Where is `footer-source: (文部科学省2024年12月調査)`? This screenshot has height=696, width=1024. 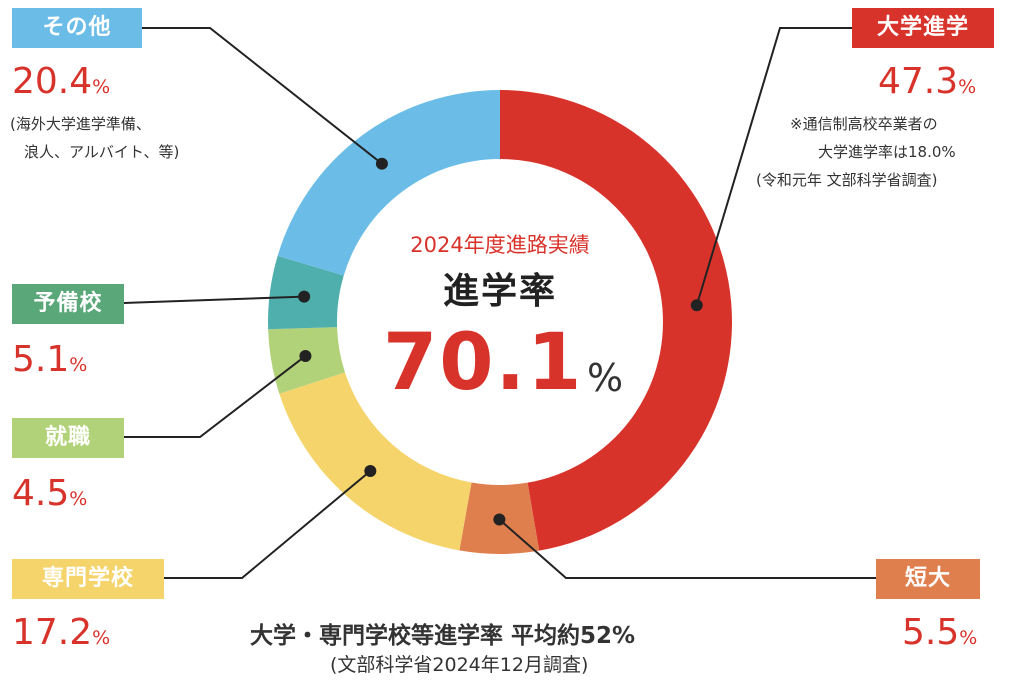
footer-source: (文部科学省2024年12月調査) is located at coordinates (459, 665).